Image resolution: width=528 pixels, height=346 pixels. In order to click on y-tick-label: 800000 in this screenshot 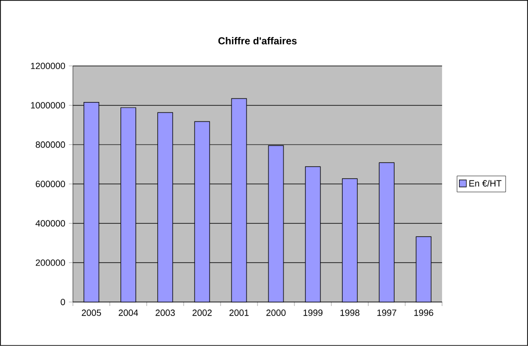, I will do `click(51, 144)`.